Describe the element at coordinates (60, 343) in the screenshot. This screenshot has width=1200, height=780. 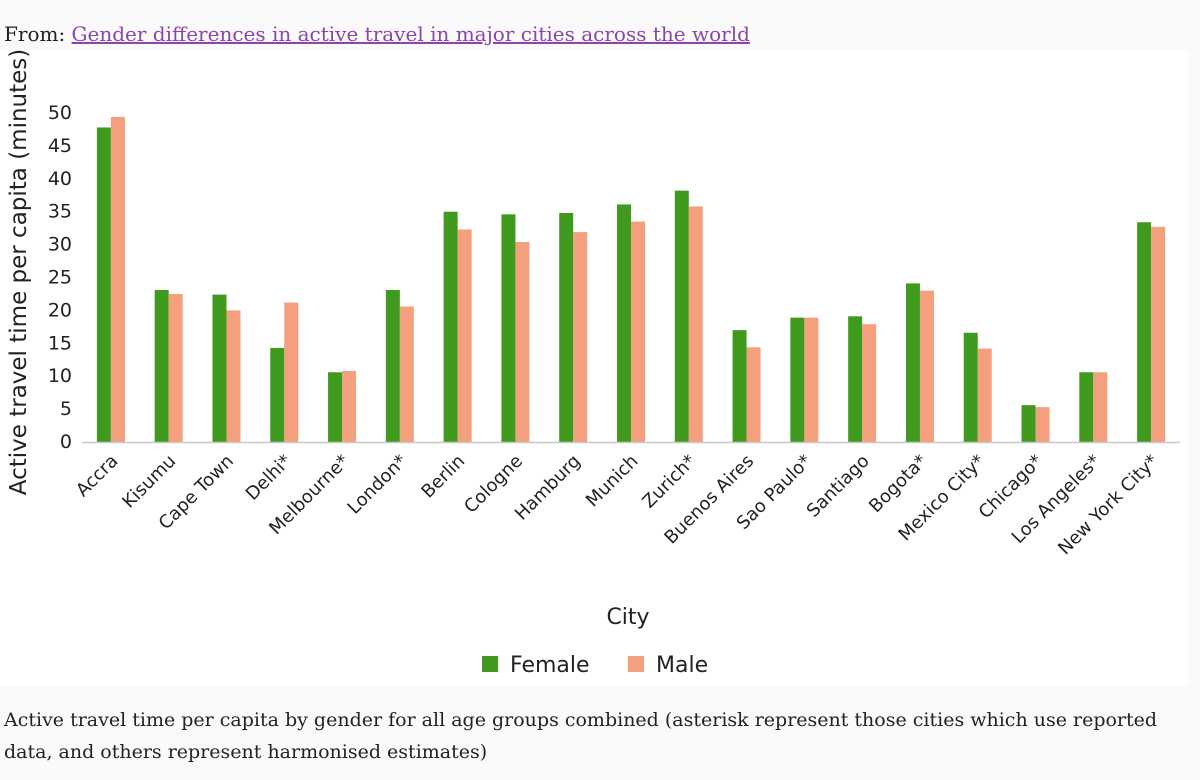
I see `y-tick-label: 15` at that location.